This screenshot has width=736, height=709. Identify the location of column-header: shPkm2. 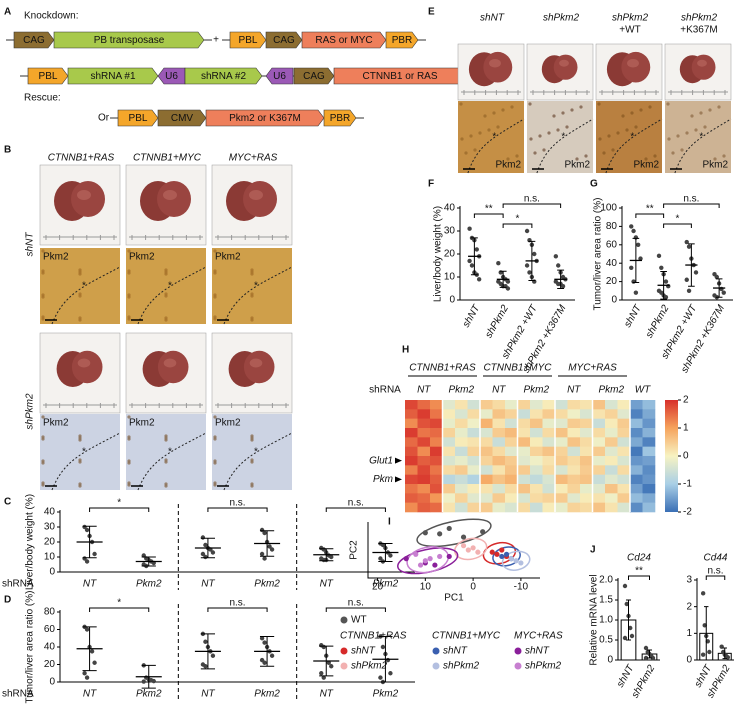
(561, 18).